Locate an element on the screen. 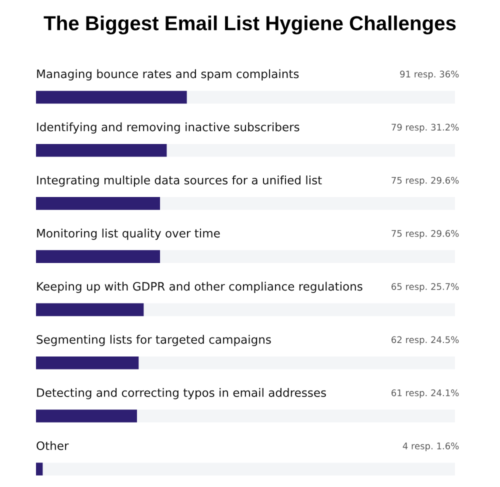 The height and width of the screenshot is (487, 500). y-tick-label: Segmenting lists for targeted campaigns is located at coordinates (153, 340).